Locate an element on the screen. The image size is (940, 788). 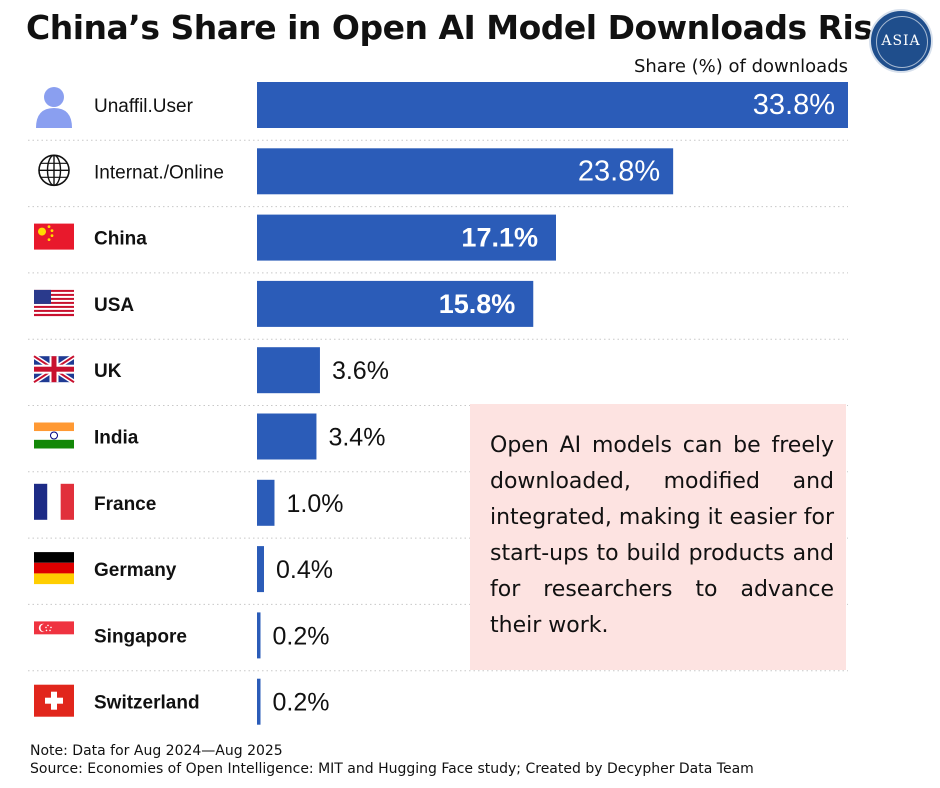
axis-unit-label: Share (%) of downloads is located at coordinates (740, 66).